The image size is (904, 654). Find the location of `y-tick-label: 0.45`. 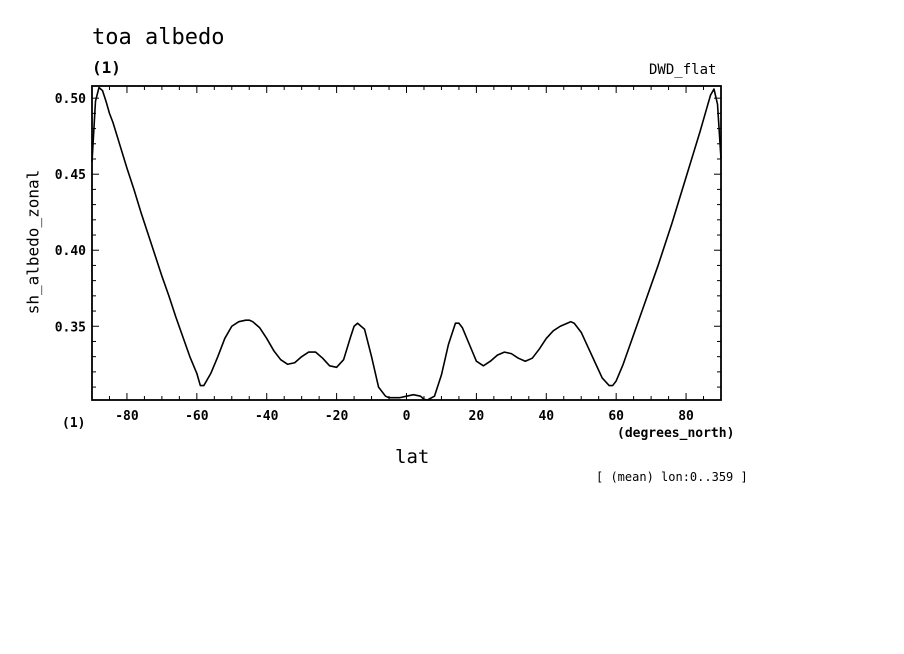

y-tick-label: 0.45 is located at coordinates (70, 175).